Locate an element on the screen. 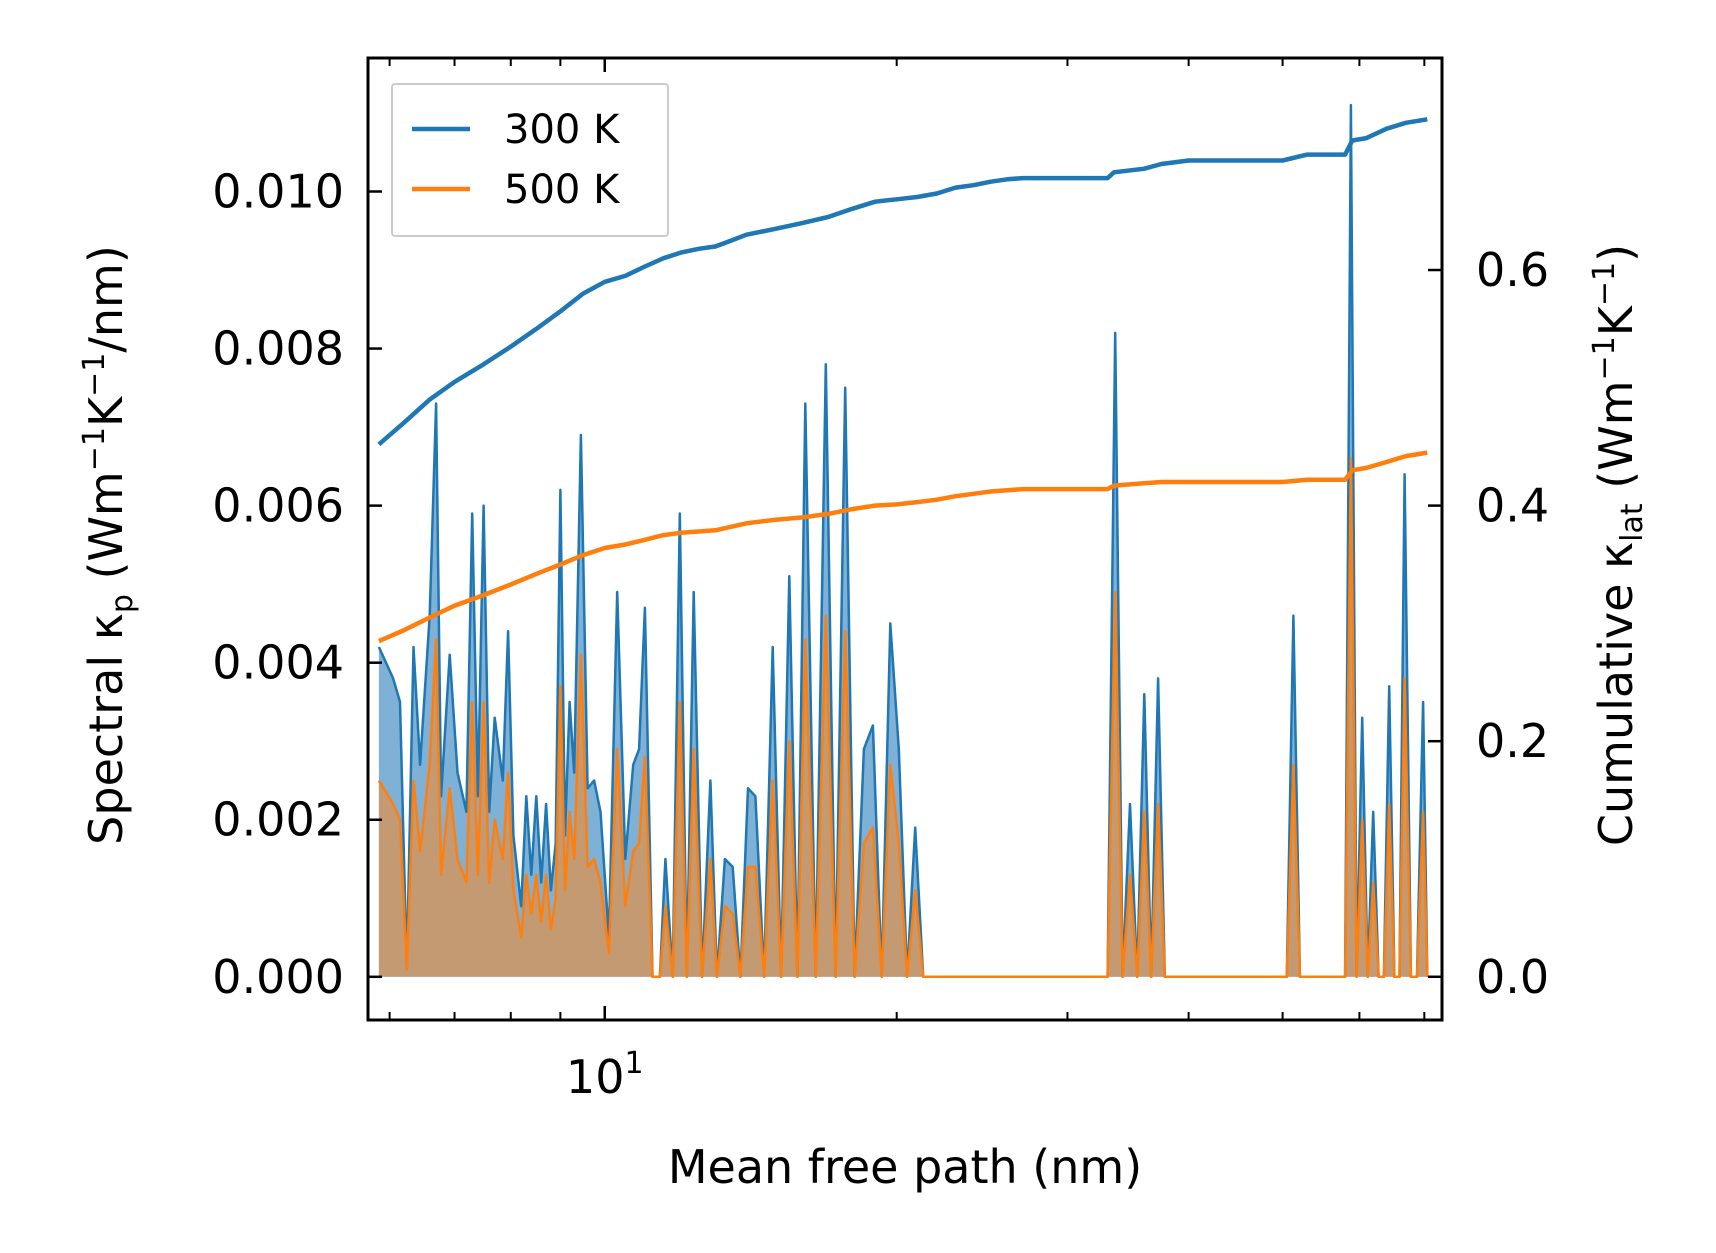 The height and width of the screenshot is (1253, 1716). right-y-tick-label: 0.6 is located at coordinates (1512, 270).